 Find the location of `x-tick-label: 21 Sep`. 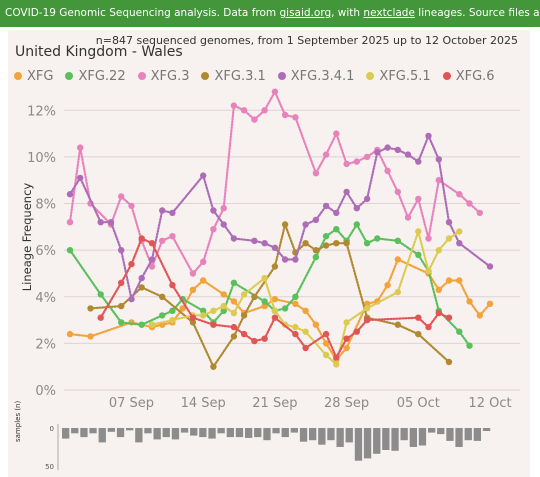

x-tick-label: 21 Sep is located at coordinates (274, 403).